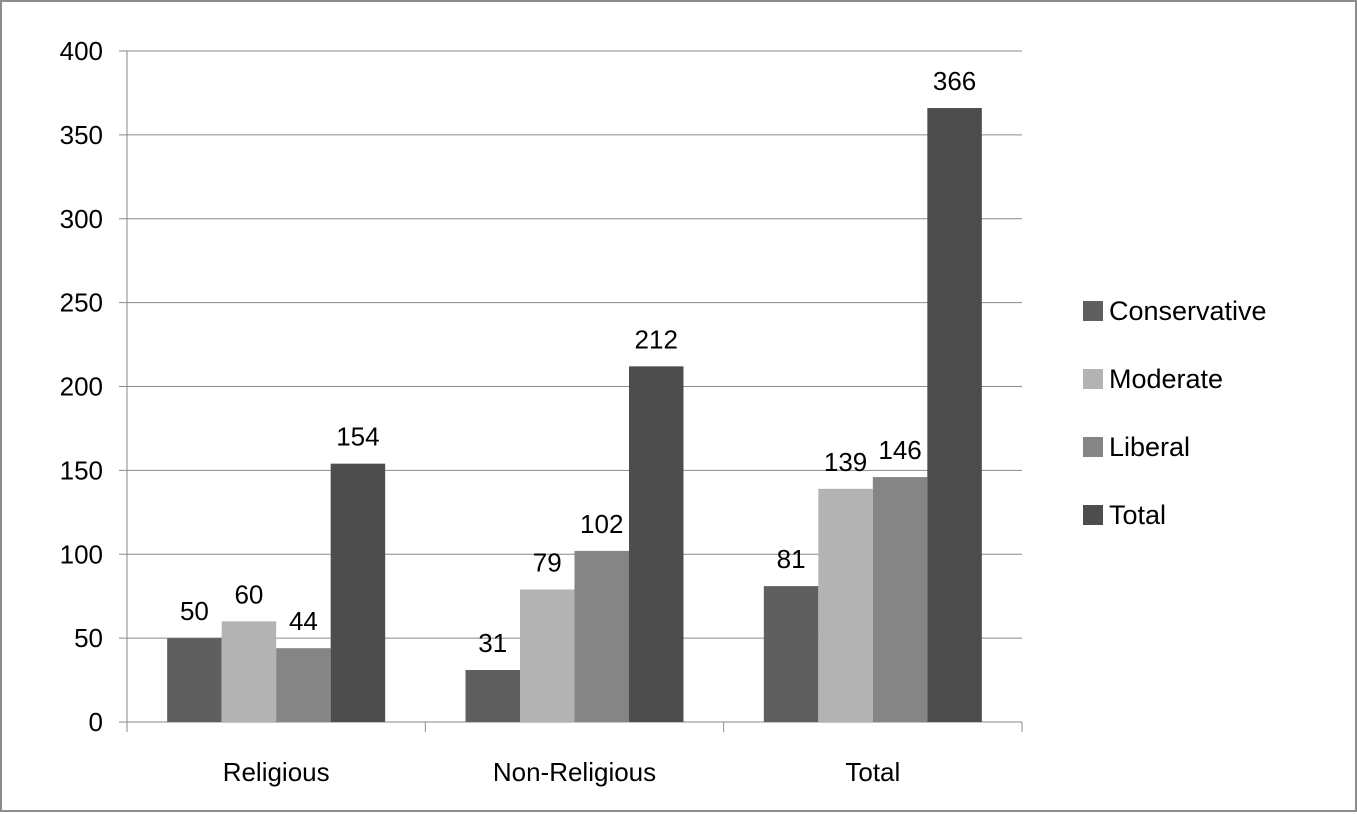 The image size is (1357, 814). I want to click on bar-data-label: 31, so click(492, 643).